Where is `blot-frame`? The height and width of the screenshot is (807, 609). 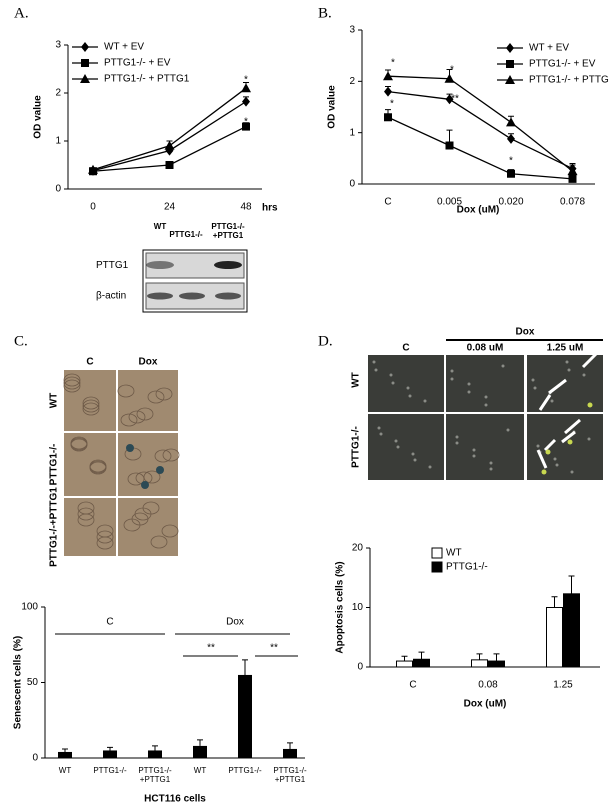 blot-frame is located at coordinates (195, 281).